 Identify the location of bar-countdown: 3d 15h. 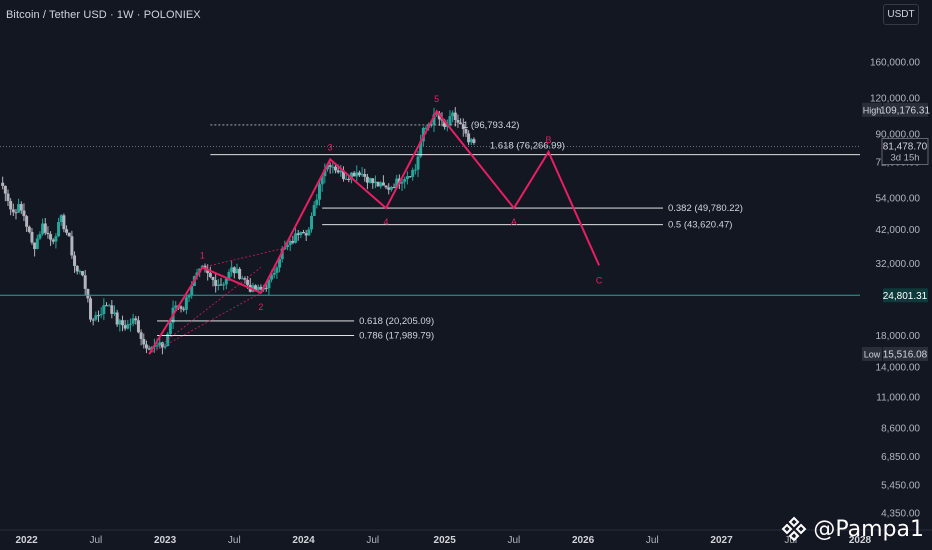
(904, 157).